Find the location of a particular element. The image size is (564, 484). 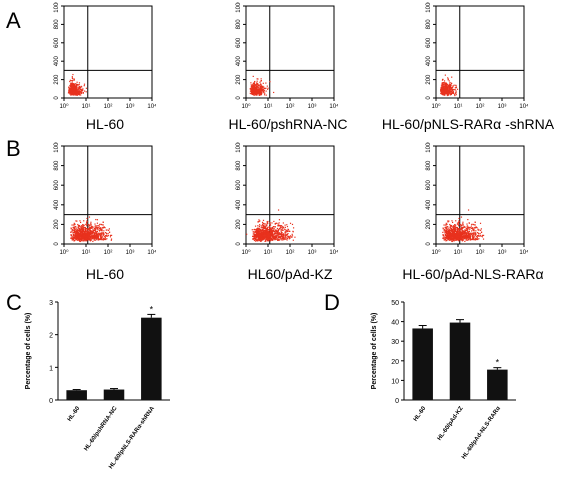

flow-caption-a-pshrna-nc: HL-60/pshRNA-NC is located at coordinates (288, 124).